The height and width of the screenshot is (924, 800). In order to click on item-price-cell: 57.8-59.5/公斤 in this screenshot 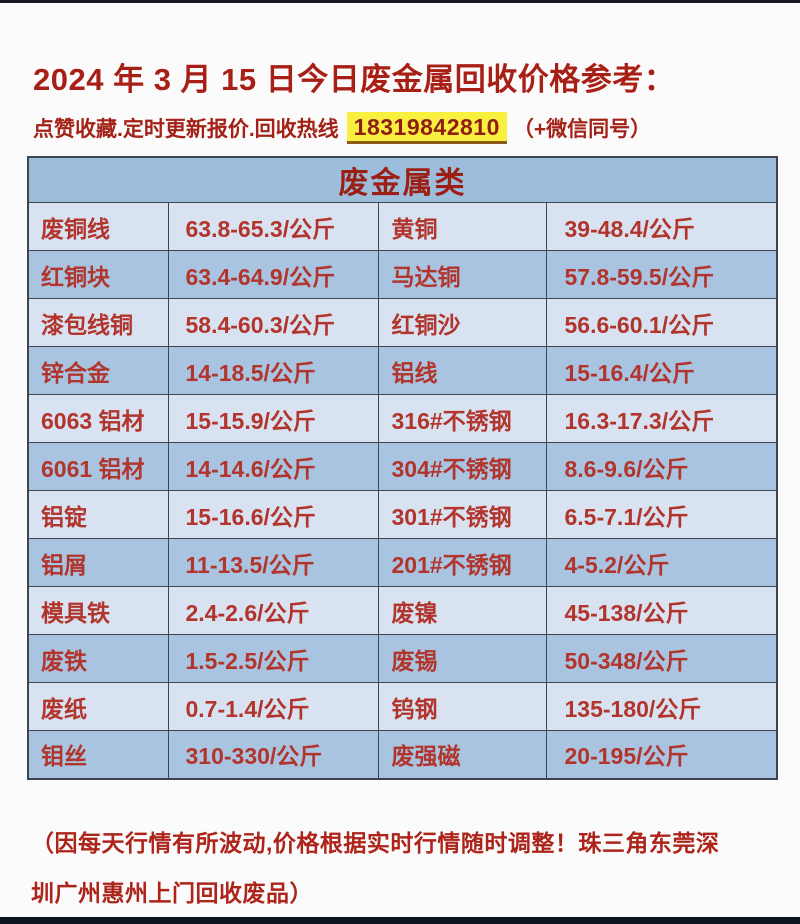, I will do `click(661, 274)`.